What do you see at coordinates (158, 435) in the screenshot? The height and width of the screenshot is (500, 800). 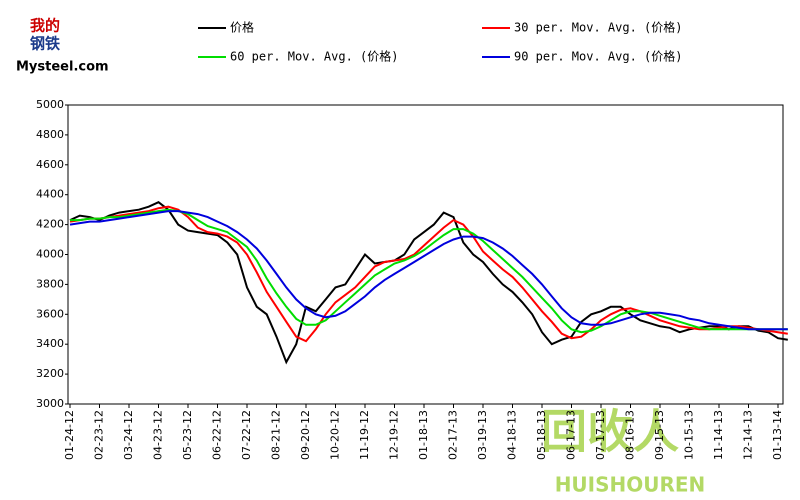 I see `x-tick-label: 04-23-12` at bounding box center [158, 435].